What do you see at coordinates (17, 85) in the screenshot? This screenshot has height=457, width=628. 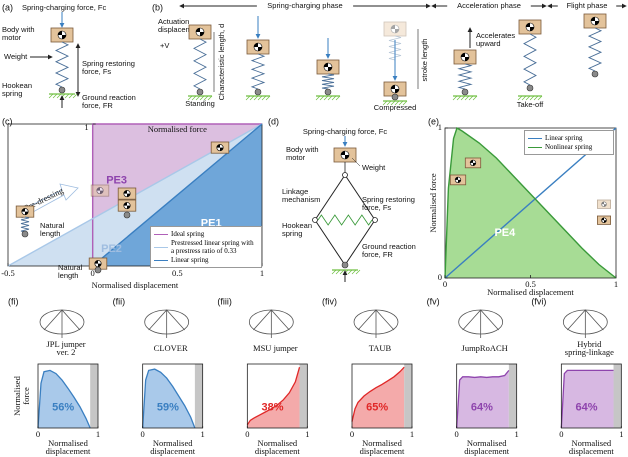 I see `label: Hookean` at bounding box center [17, 85].